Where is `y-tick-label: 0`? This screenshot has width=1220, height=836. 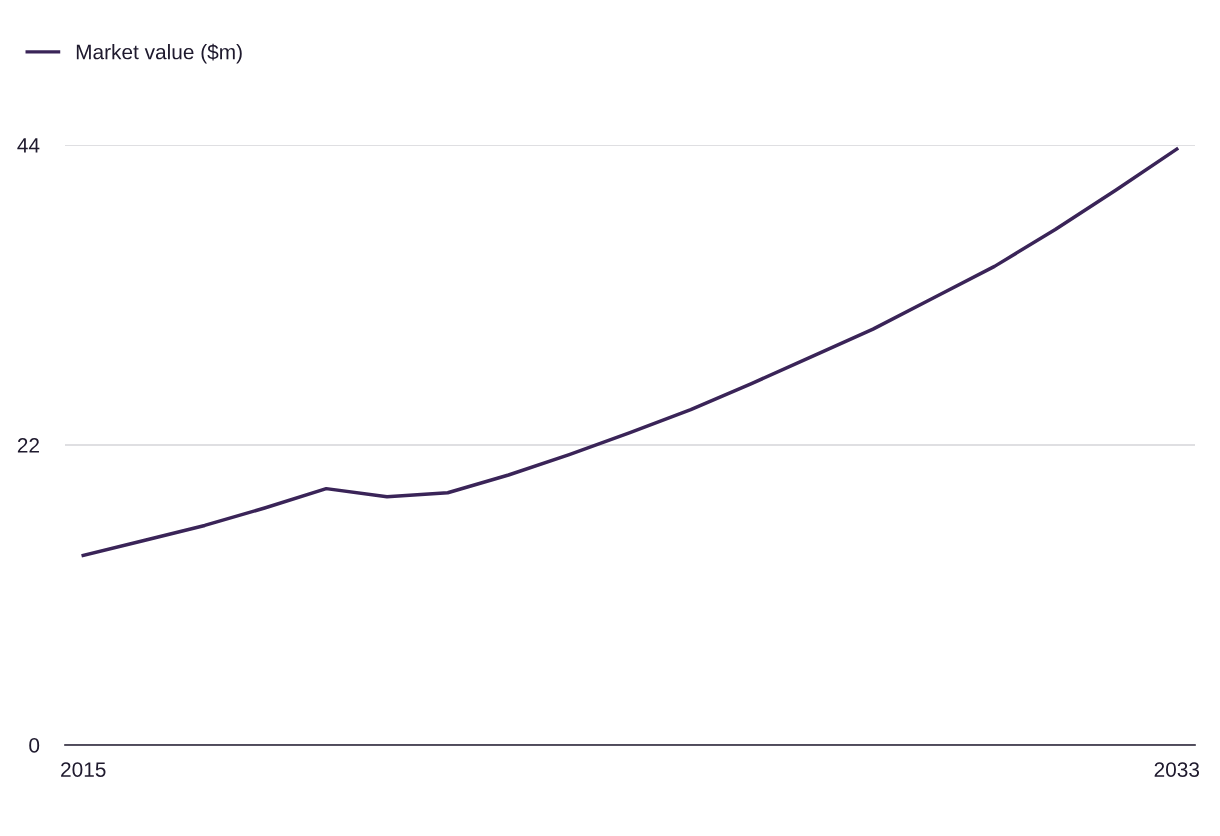 y-tick-label: 0 is located at coordinates (34, 745).